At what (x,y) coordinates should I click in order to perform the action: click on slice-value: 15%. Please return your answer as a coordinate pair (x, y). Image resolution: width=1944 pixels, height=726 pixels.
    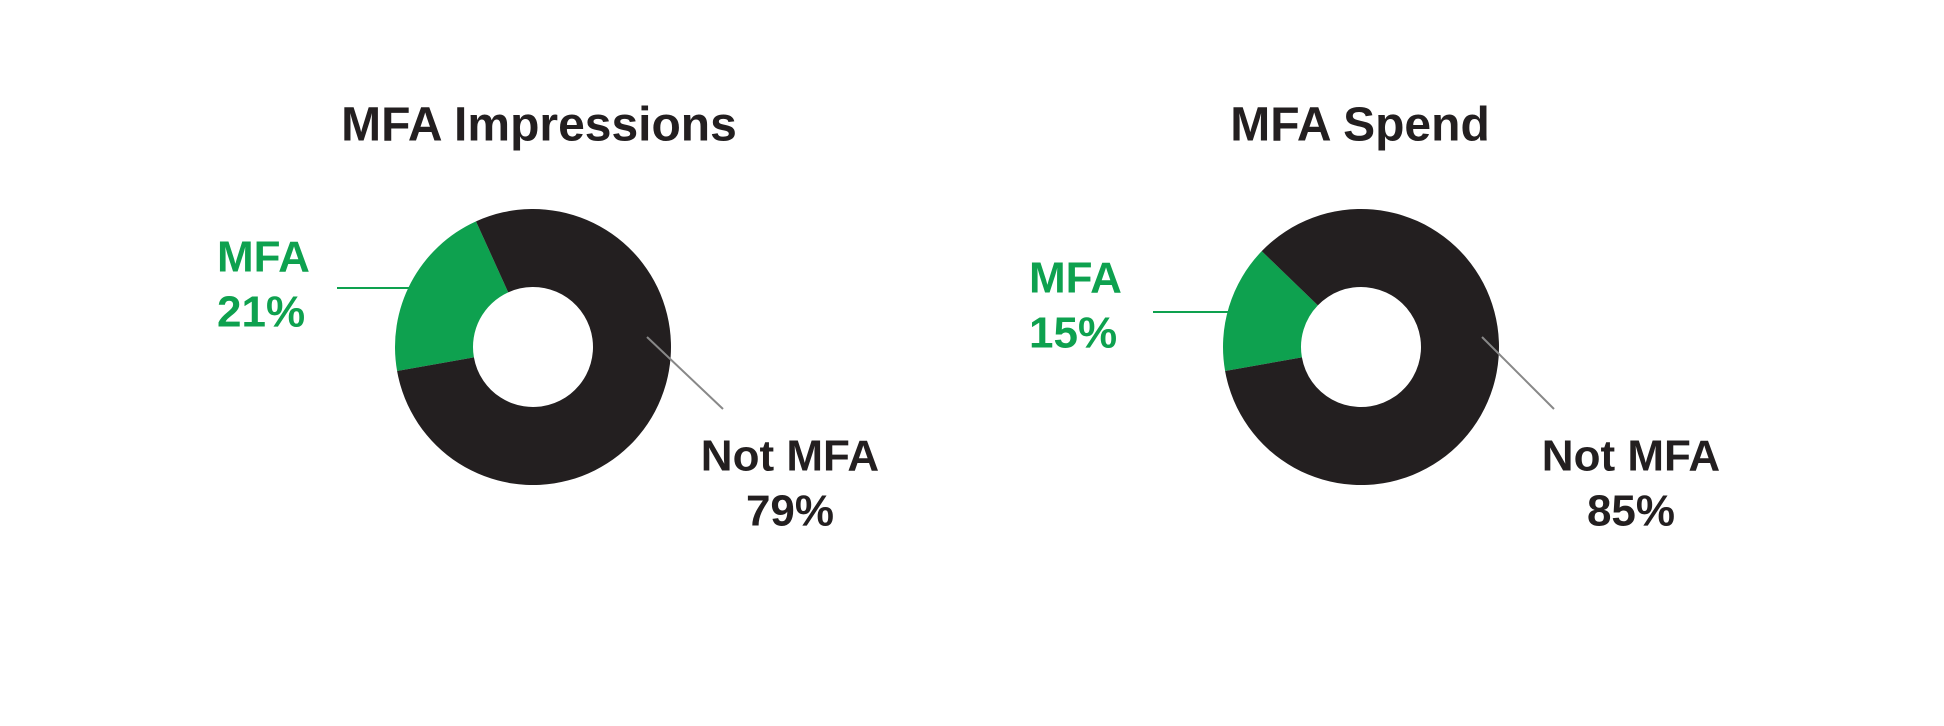
    Looking at the image, I should click on (1073, 333).